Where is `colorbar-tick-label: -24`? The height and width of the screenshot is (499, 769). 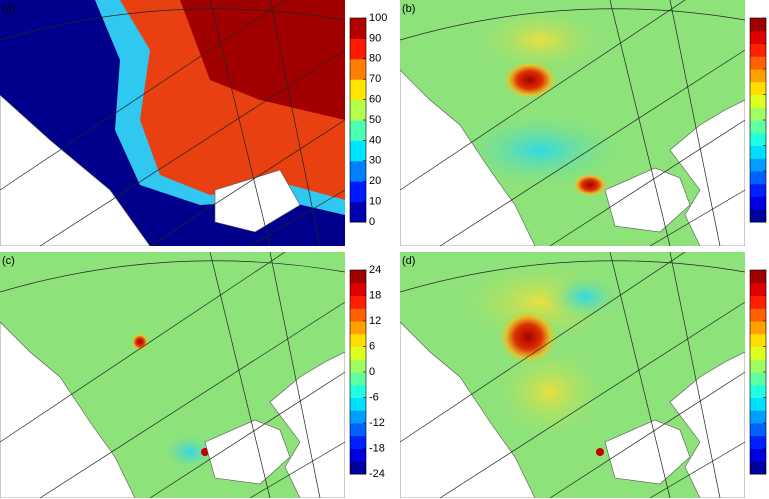
colorbar-tick-label: -24 is located at coordinates (377, 474).